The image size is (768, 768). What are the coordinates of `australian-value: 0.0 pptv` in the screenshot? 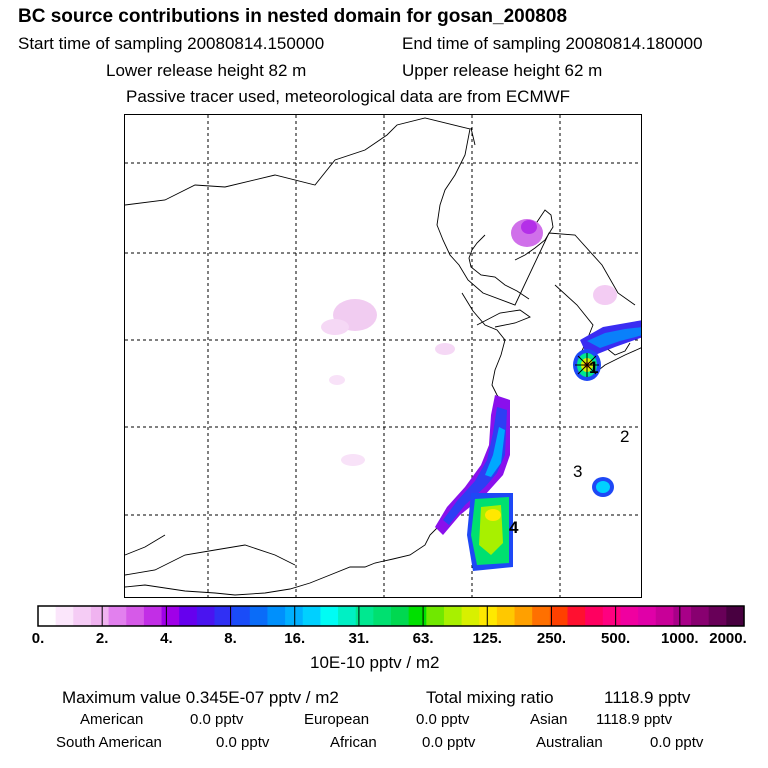 It's located at (677, 742).